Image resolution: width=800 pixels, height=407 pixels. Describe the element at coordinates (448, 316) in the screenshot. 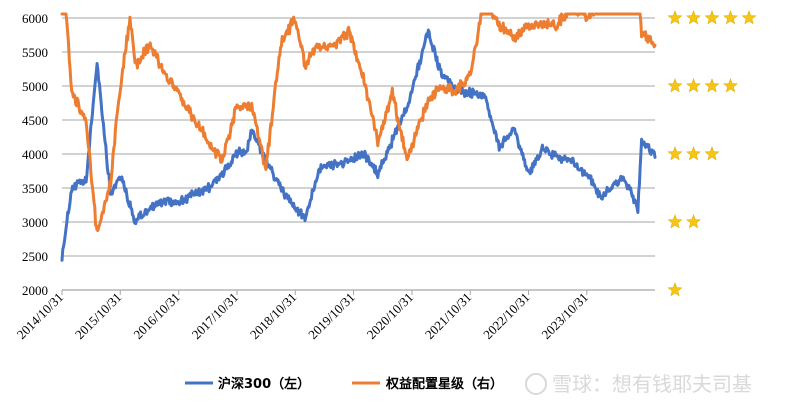

I see `x-tick-label: 2021/10/31` at that location.